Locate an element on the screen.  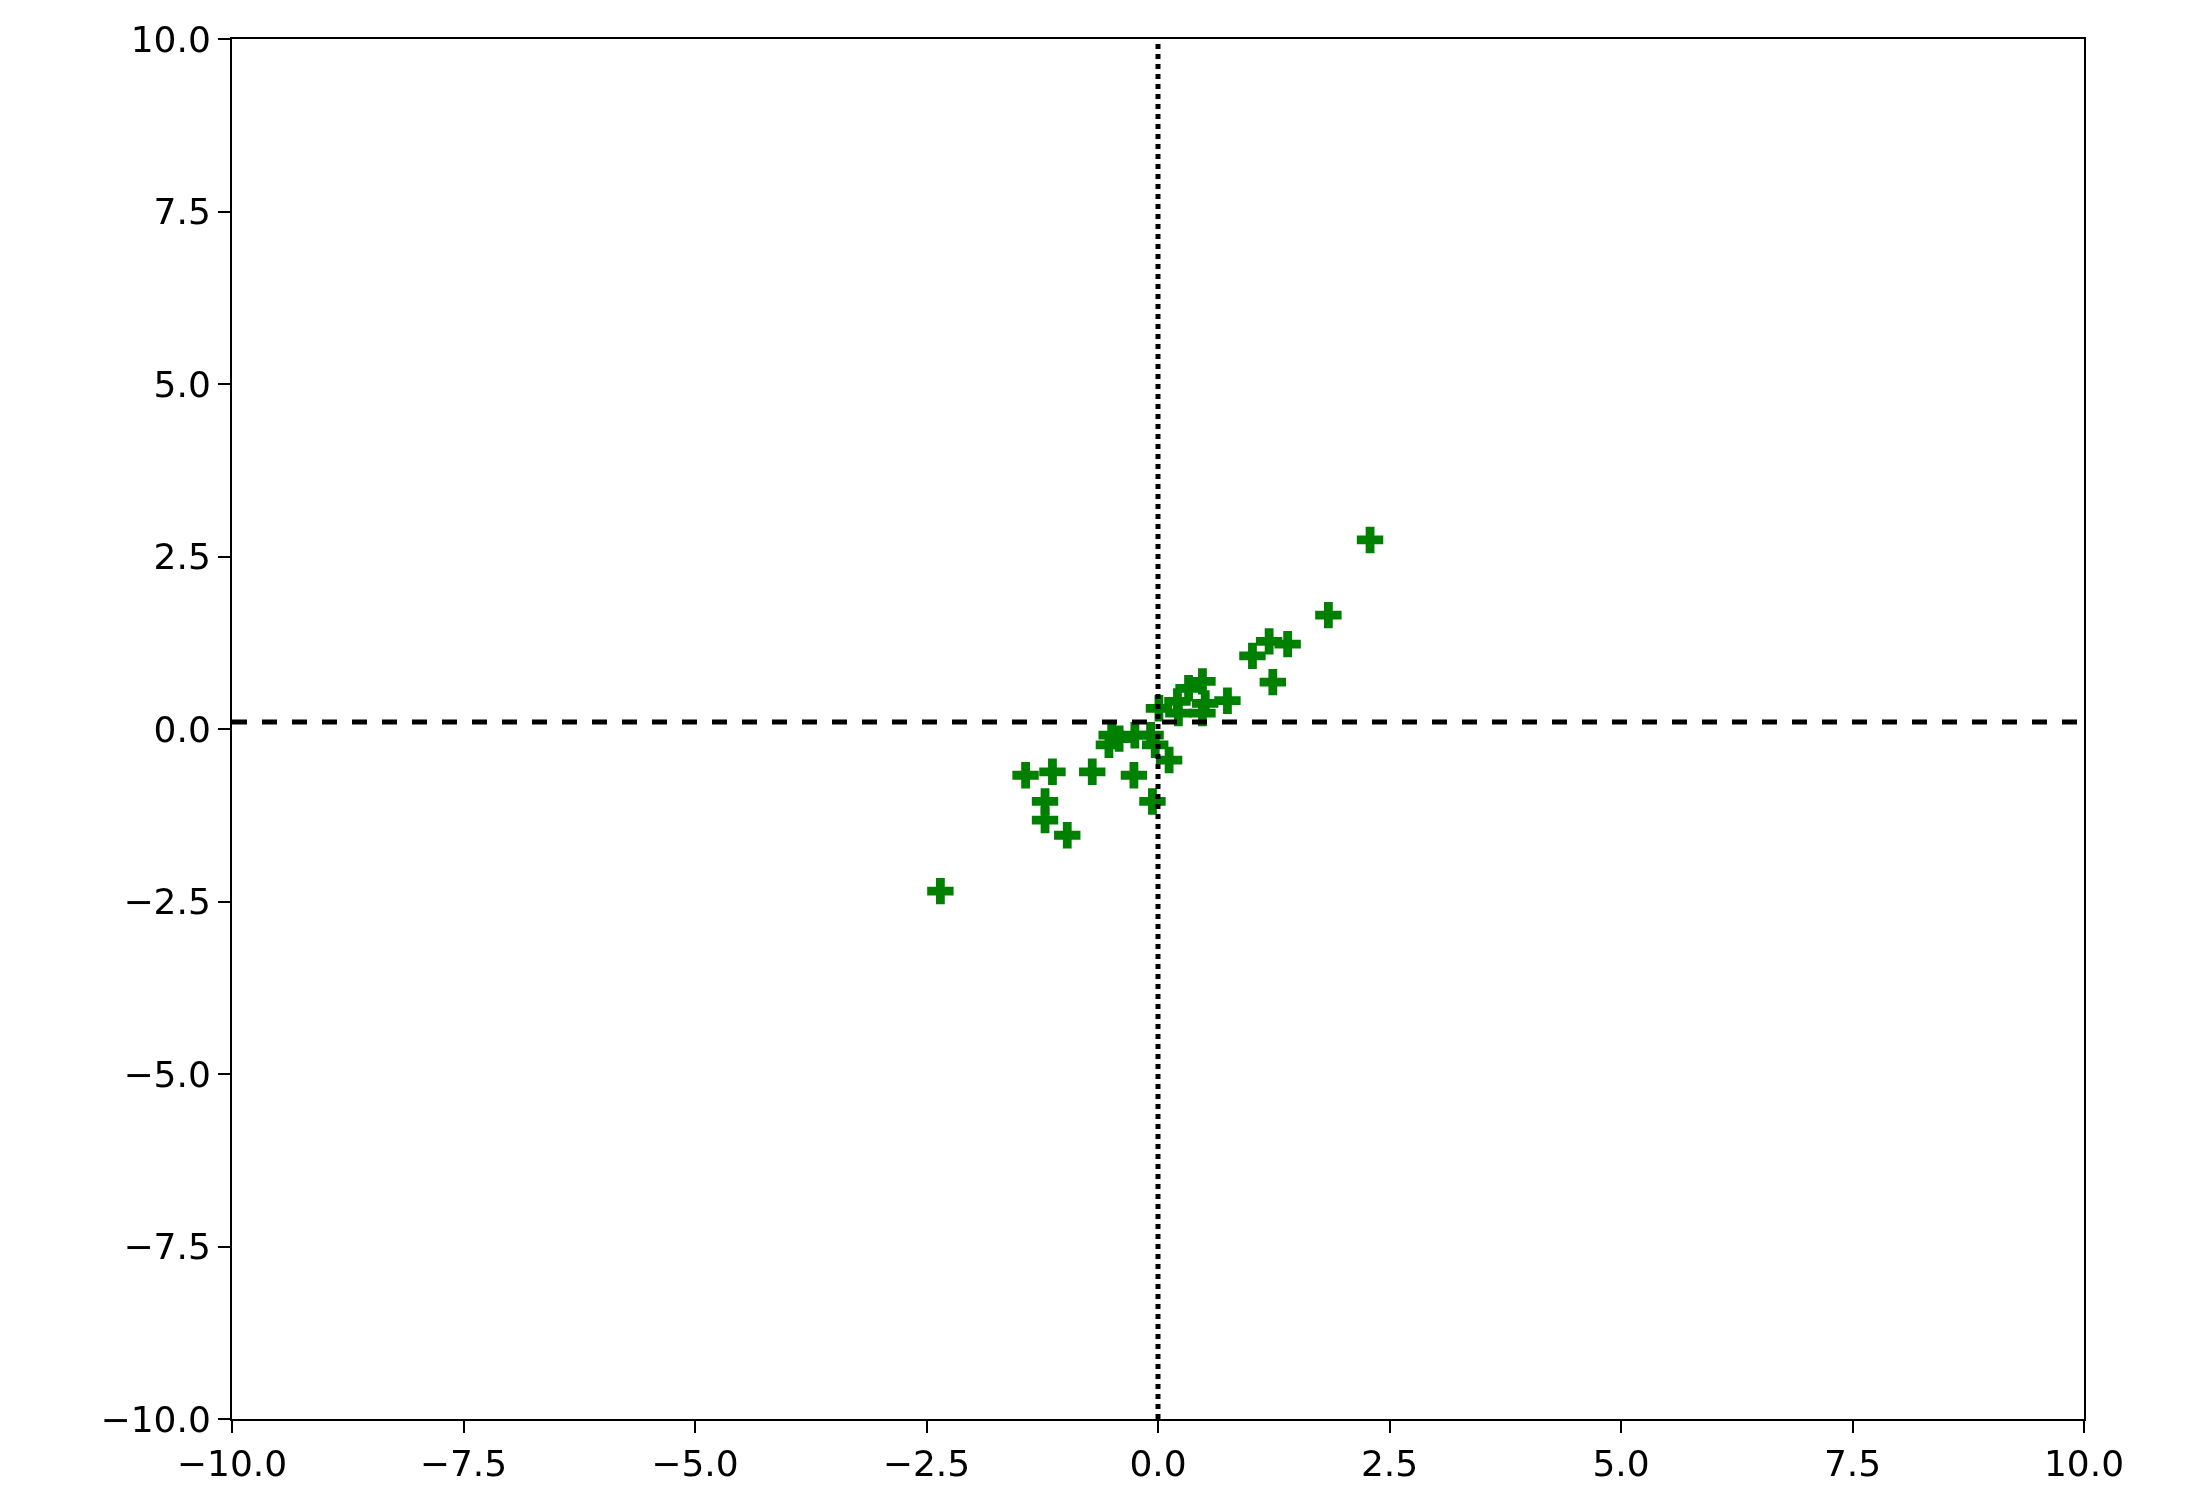
x-tick-label: 2.5 is located at coordinates (1389, 1464).